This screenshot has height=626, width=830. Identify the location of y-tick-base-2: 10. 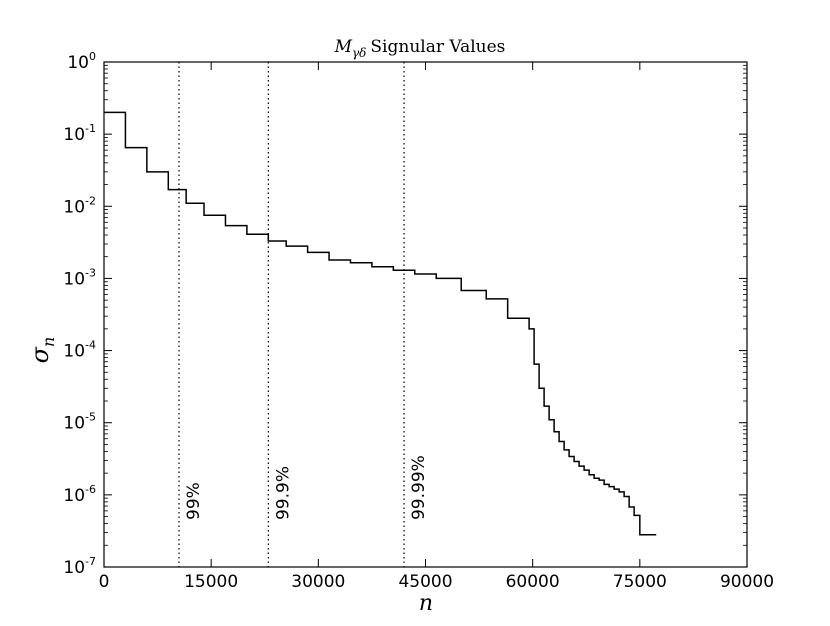
(74, 207).